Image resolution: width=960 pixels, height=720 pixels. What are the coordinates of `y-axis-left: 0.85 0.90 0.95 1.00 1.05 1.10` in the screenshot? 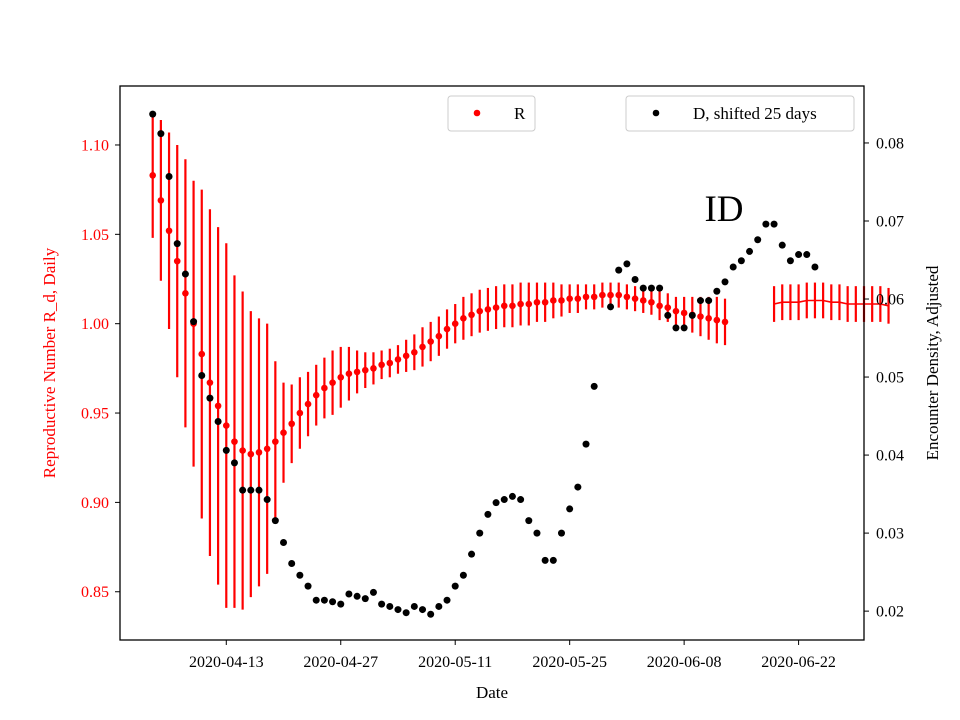 It's located at (100, 369).